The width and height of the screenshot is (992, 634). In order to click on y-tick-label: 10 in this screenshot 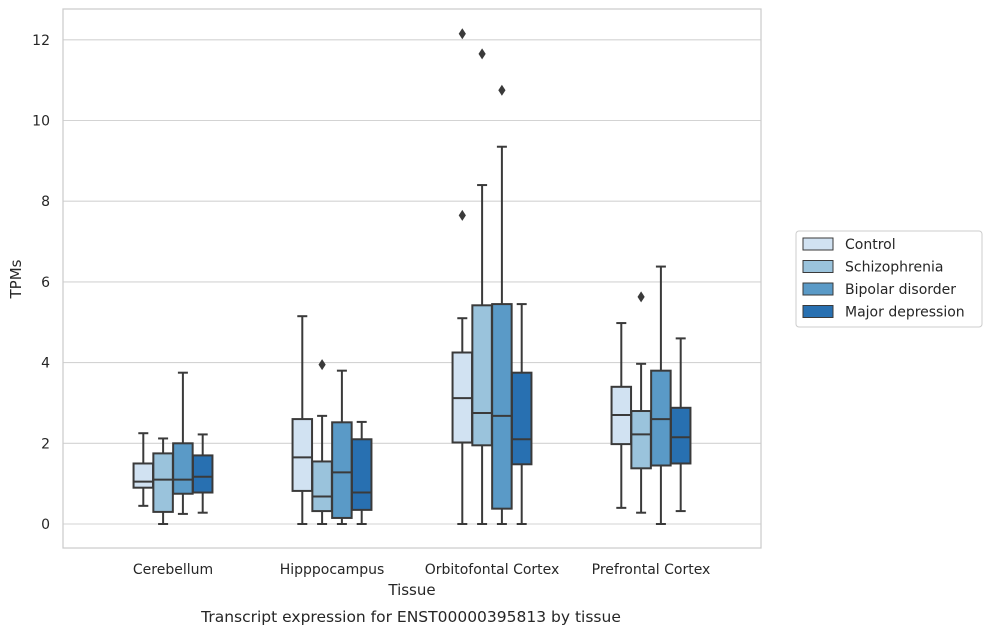, I will do `click(41, 122)`.